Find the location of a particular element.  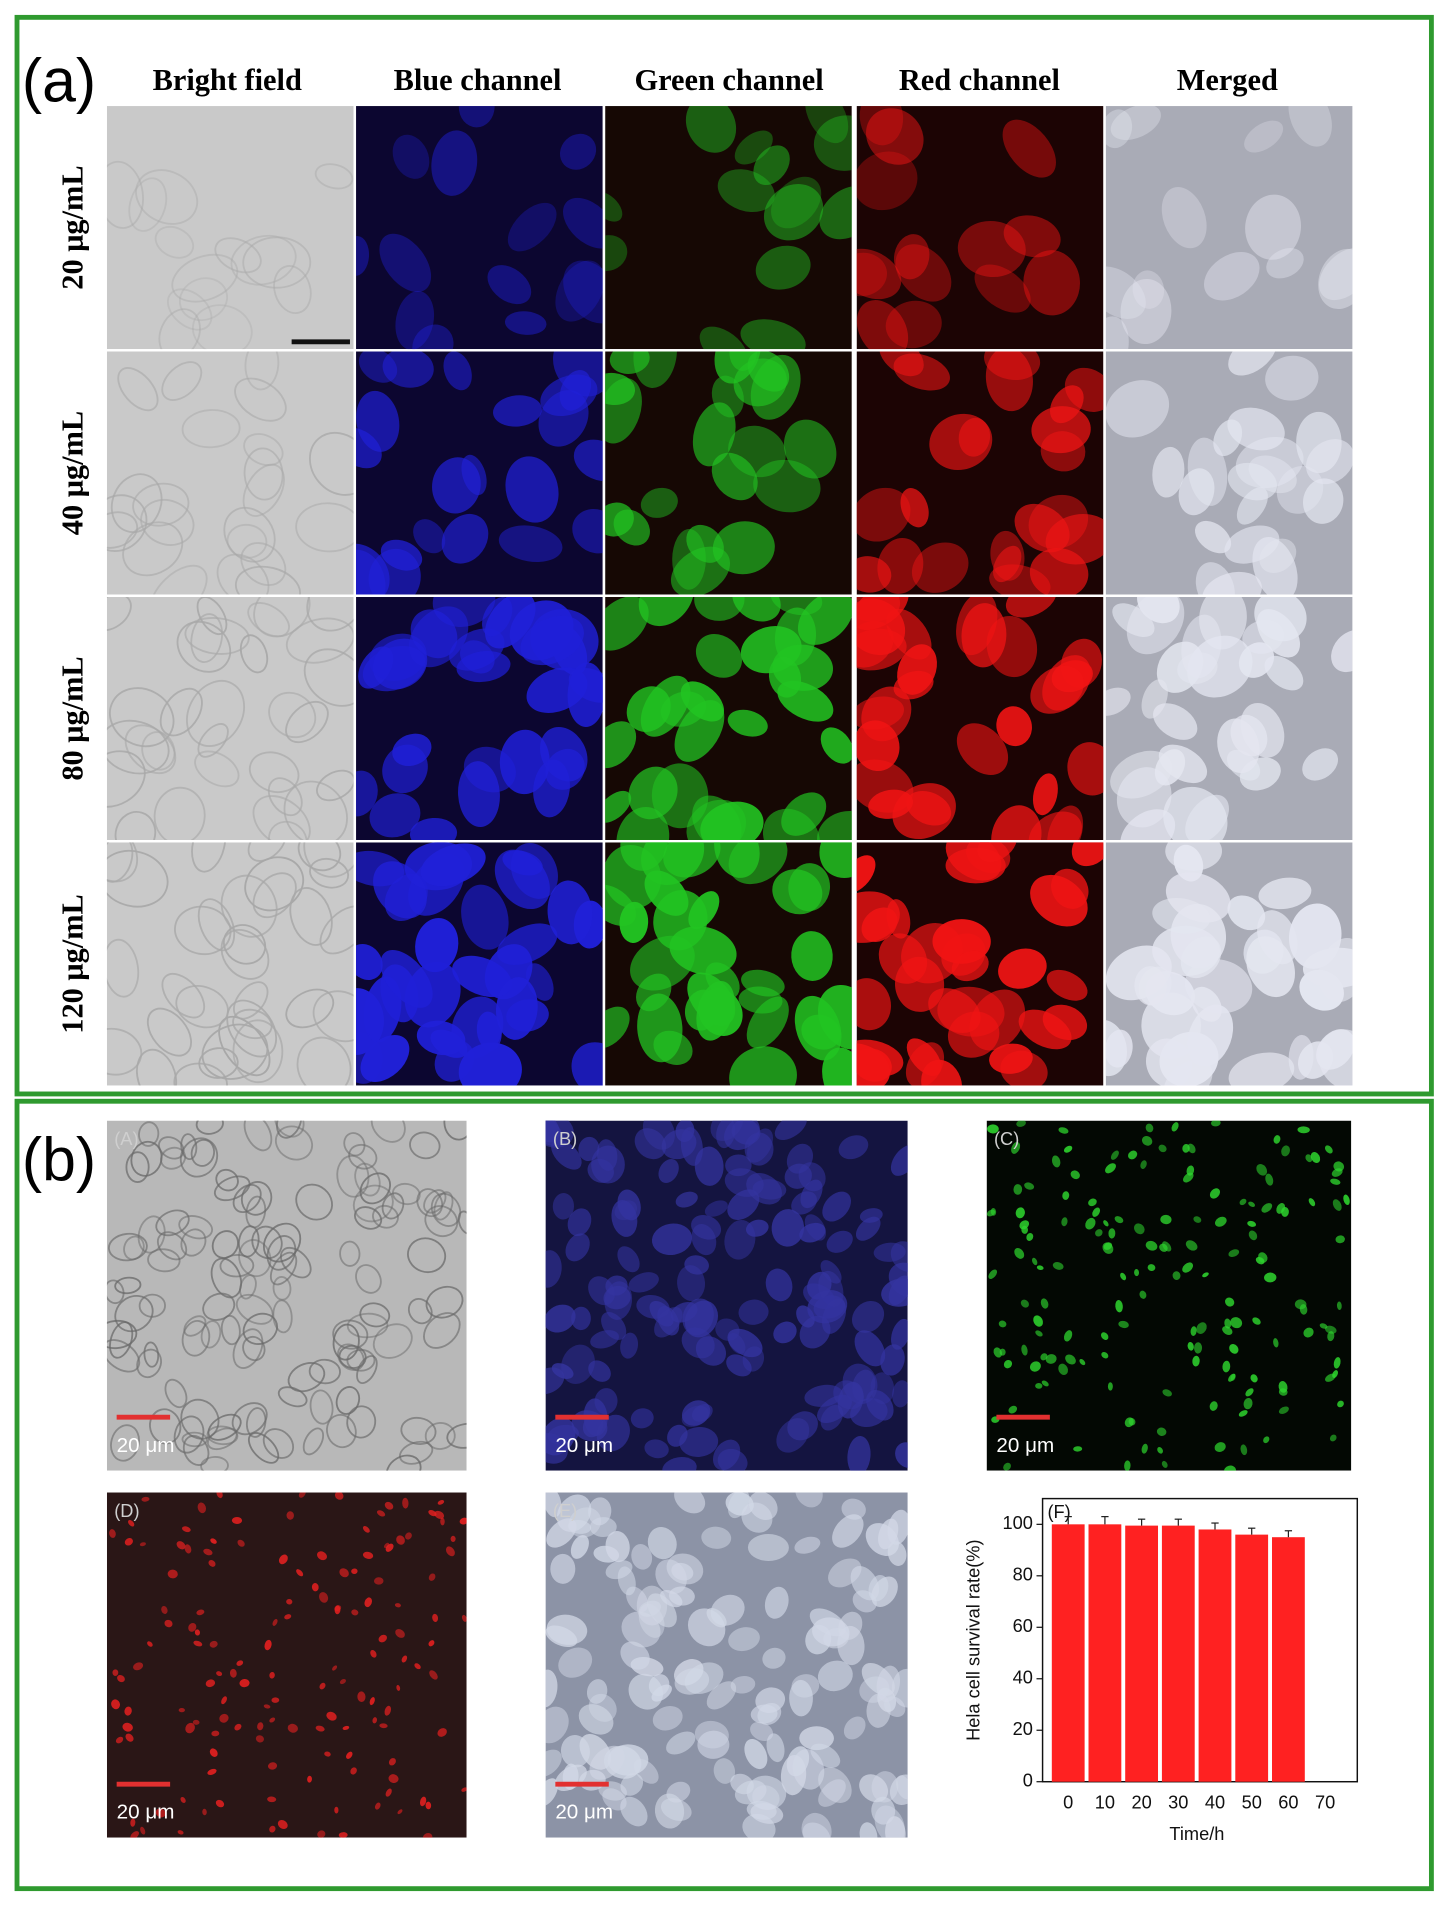

x-tick-label: 70 is located at coordinates (1325, 1802).